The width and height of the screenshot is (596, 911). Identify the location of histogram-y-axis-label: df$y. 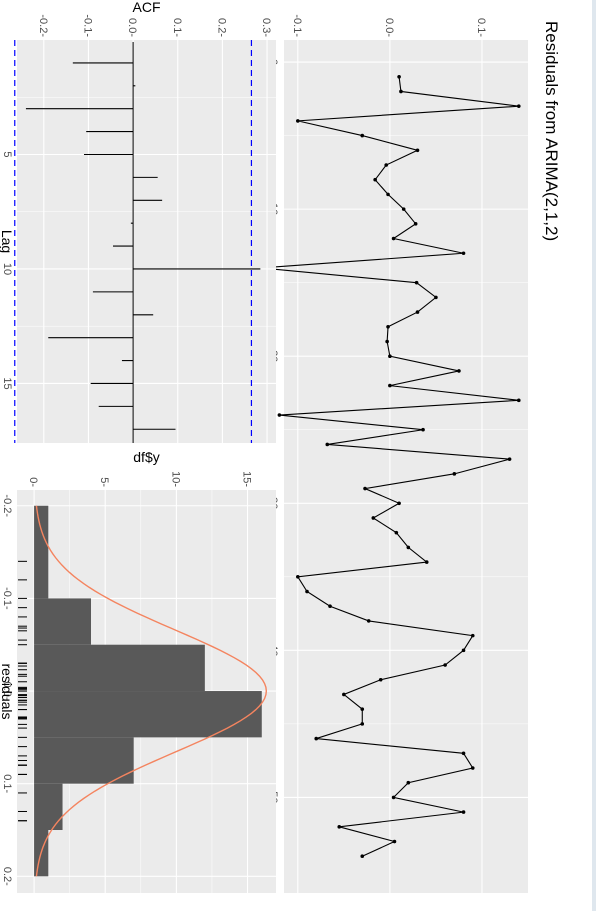
(146, 457).